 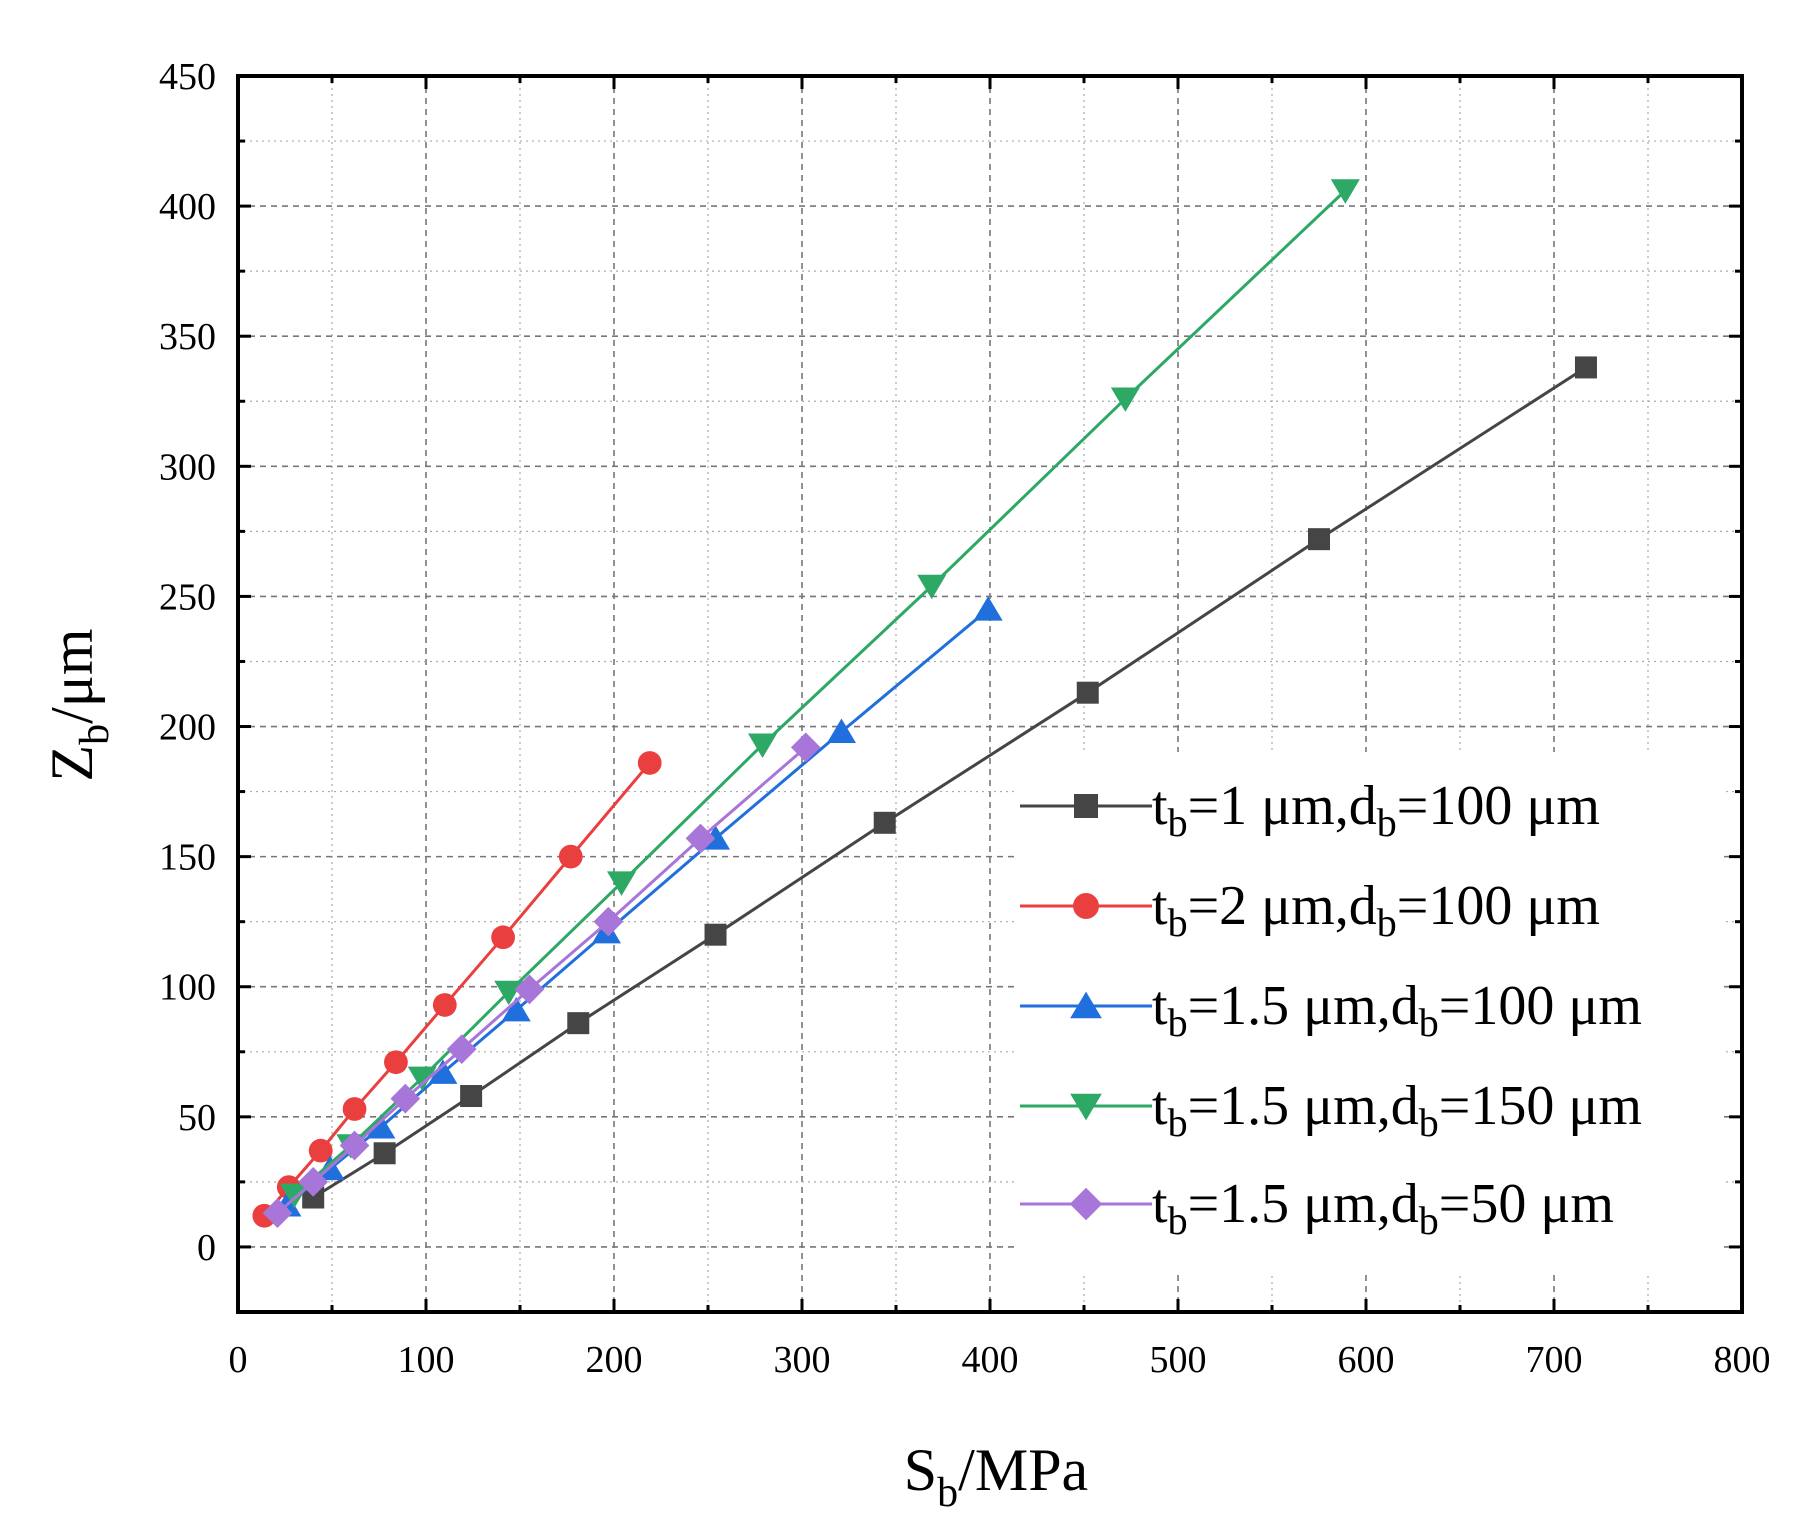 I want to click on x-tick-label: 400, so click(x=990, y=1360).